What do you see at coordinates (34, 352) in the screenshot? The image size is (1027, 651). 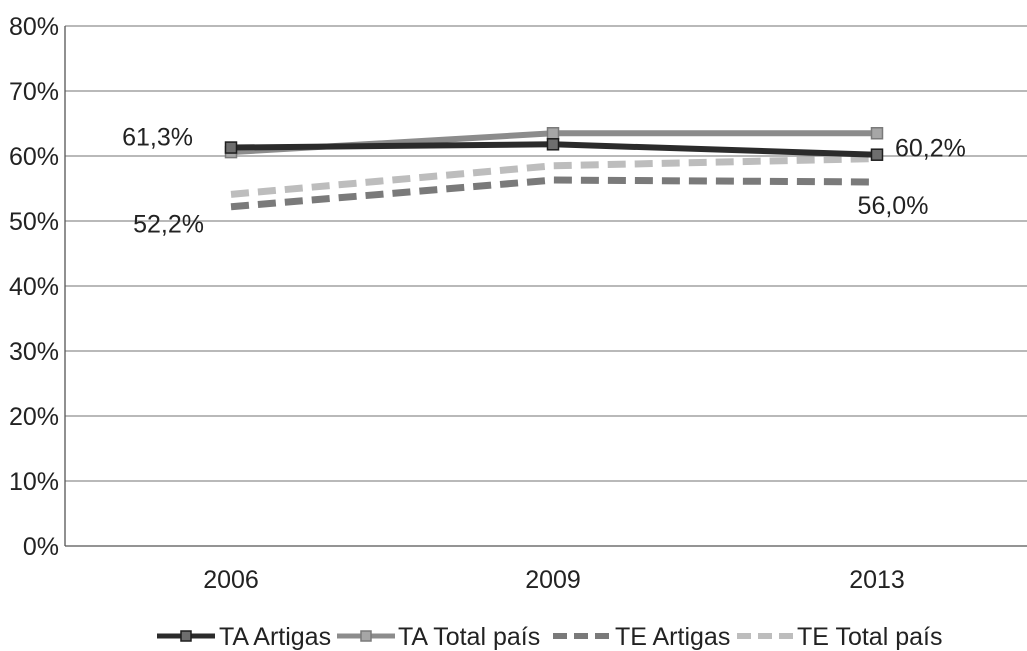 I see `y-tick-label: 30%` at bounding box center [34, 352].